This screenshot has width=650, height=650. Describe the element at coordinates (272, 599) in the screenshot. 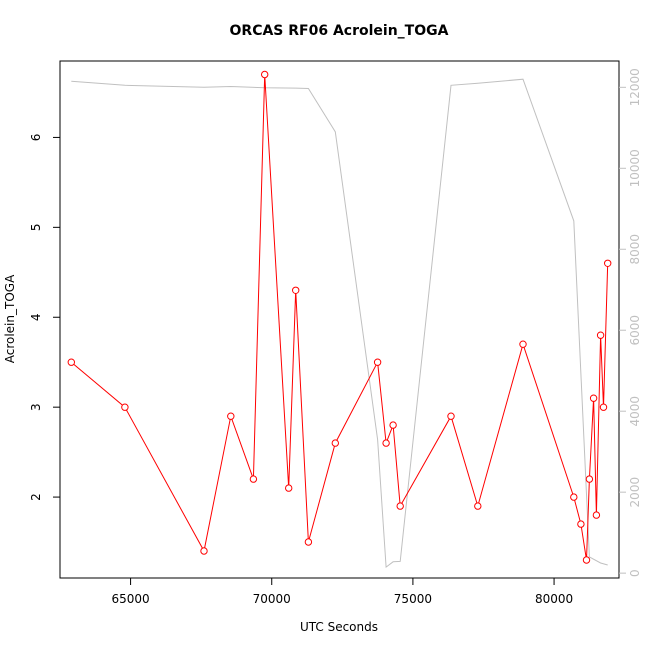

I see `x-tick-label-1: 70000` at that location.